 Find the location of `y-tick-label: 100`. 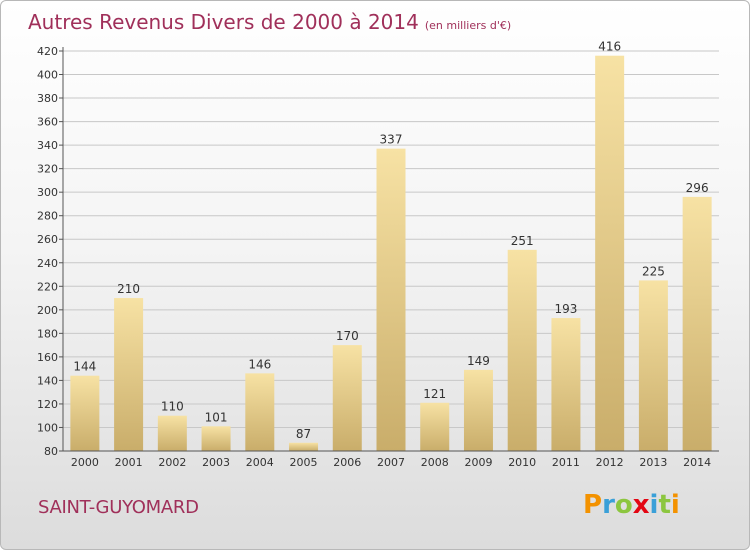

y-tick-label: 100 is located at coordinates (47, 427).